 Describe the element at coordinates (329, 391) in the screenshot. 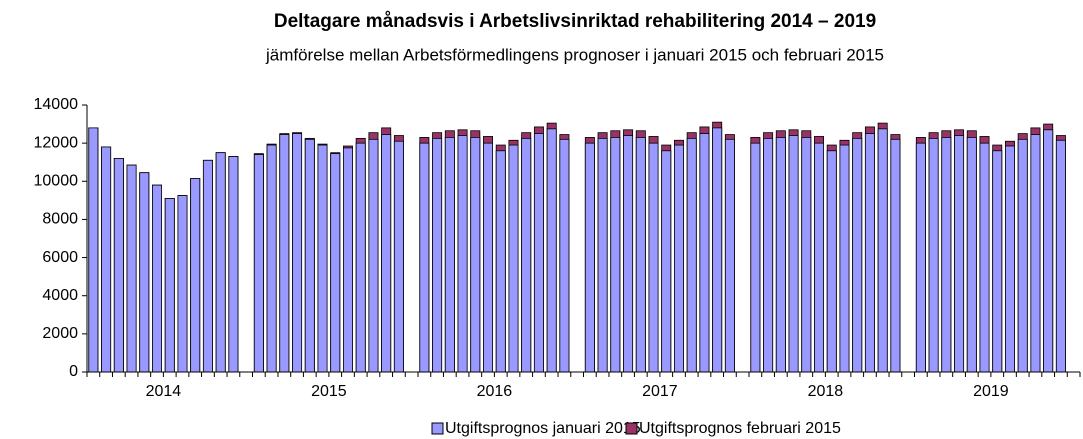

I see `x-group-label: 2015` at that location.